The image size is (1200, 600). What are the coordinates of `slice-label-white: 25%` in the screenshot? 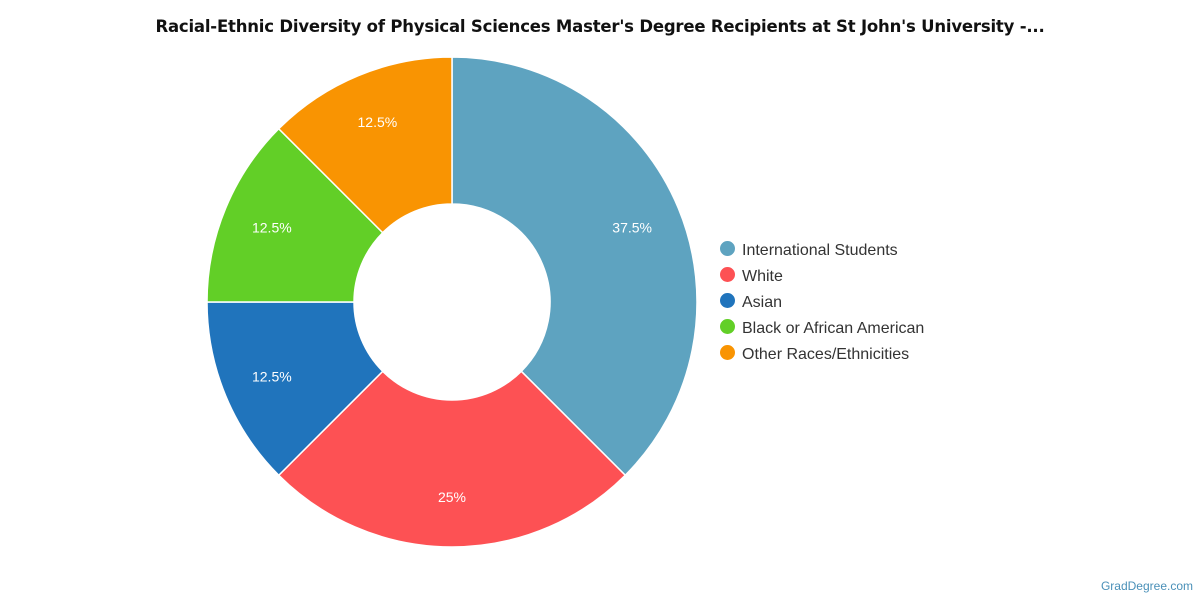 It's located at (452, 497).